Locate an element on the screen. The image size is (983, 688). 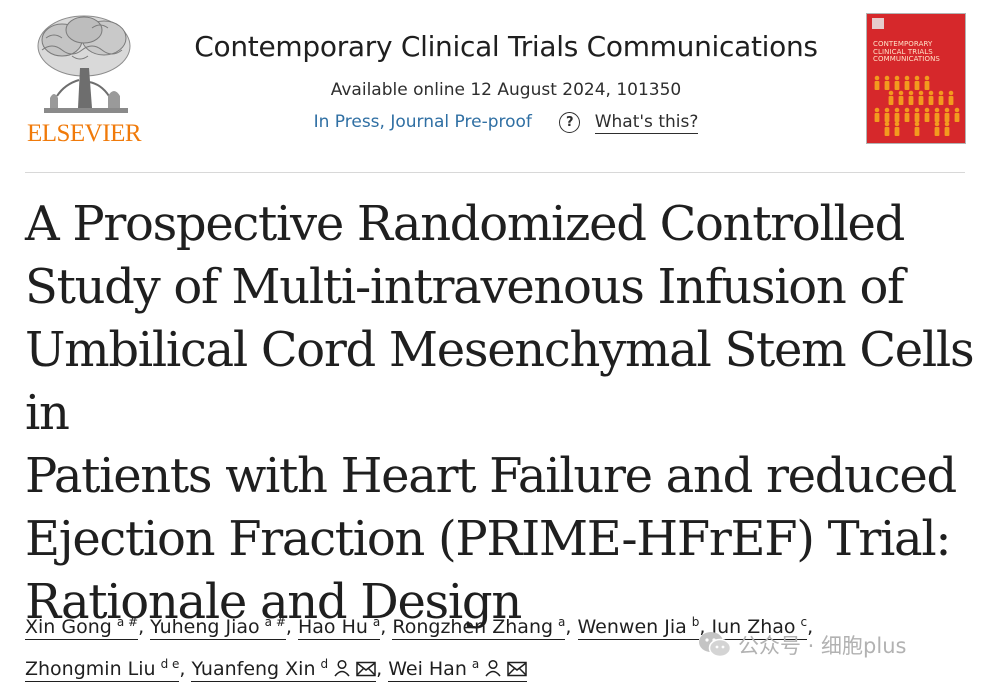
cover-title-line: CONTEMPORARY is located at coordinates (903, 44).